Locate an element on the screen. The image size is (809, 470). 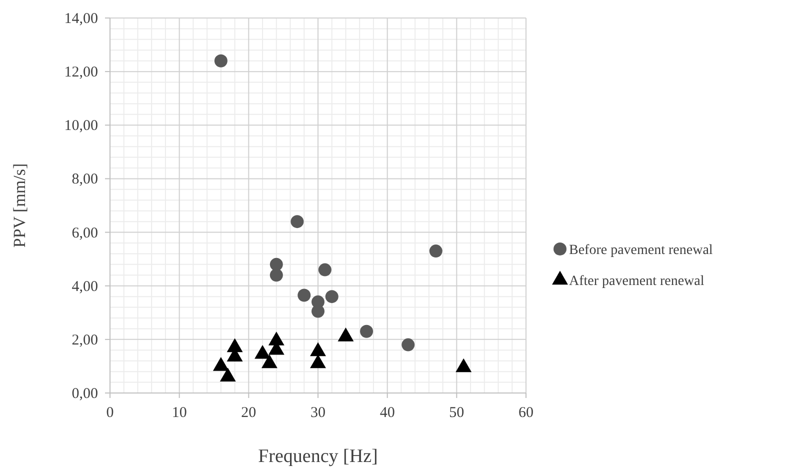
y-tick-label: 4,00 is located at coordinates (85, 286).